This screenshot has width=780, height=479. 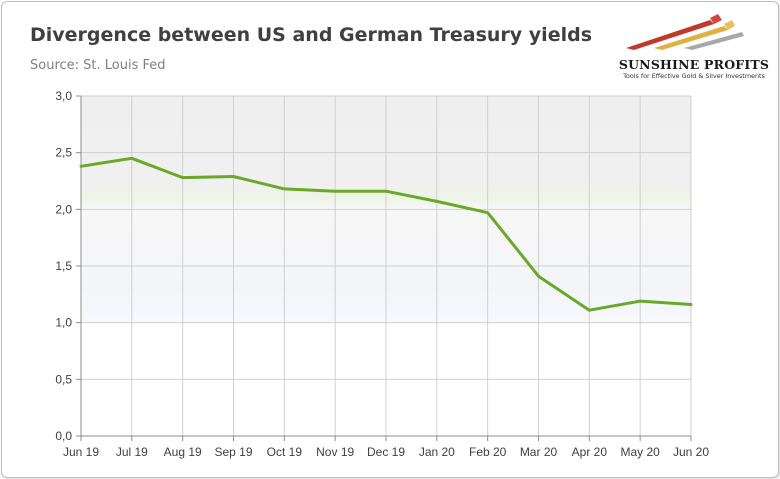 What do you see at coordinates (437, 452) in the screenshot?
I see `x-tick-label: Jan 20` at bounding box center [437, 452].